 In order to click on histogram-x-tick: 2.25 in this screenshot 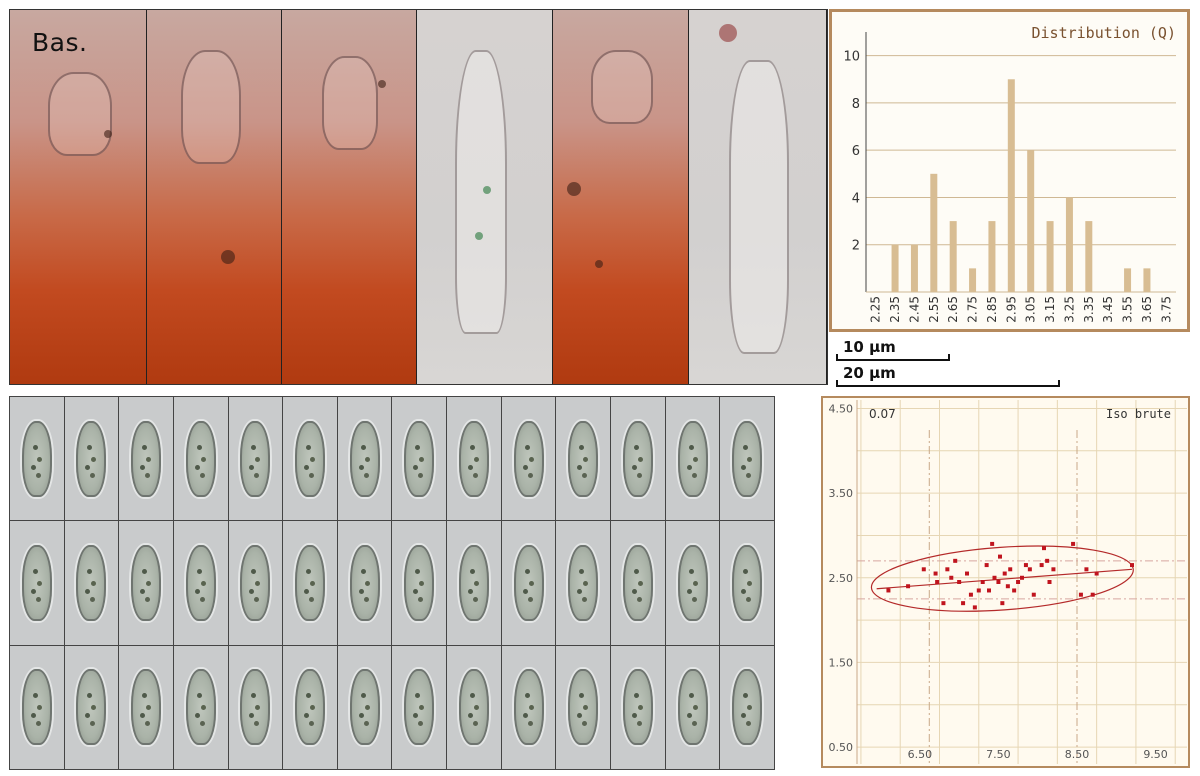, I will do `click(876, 309)`.